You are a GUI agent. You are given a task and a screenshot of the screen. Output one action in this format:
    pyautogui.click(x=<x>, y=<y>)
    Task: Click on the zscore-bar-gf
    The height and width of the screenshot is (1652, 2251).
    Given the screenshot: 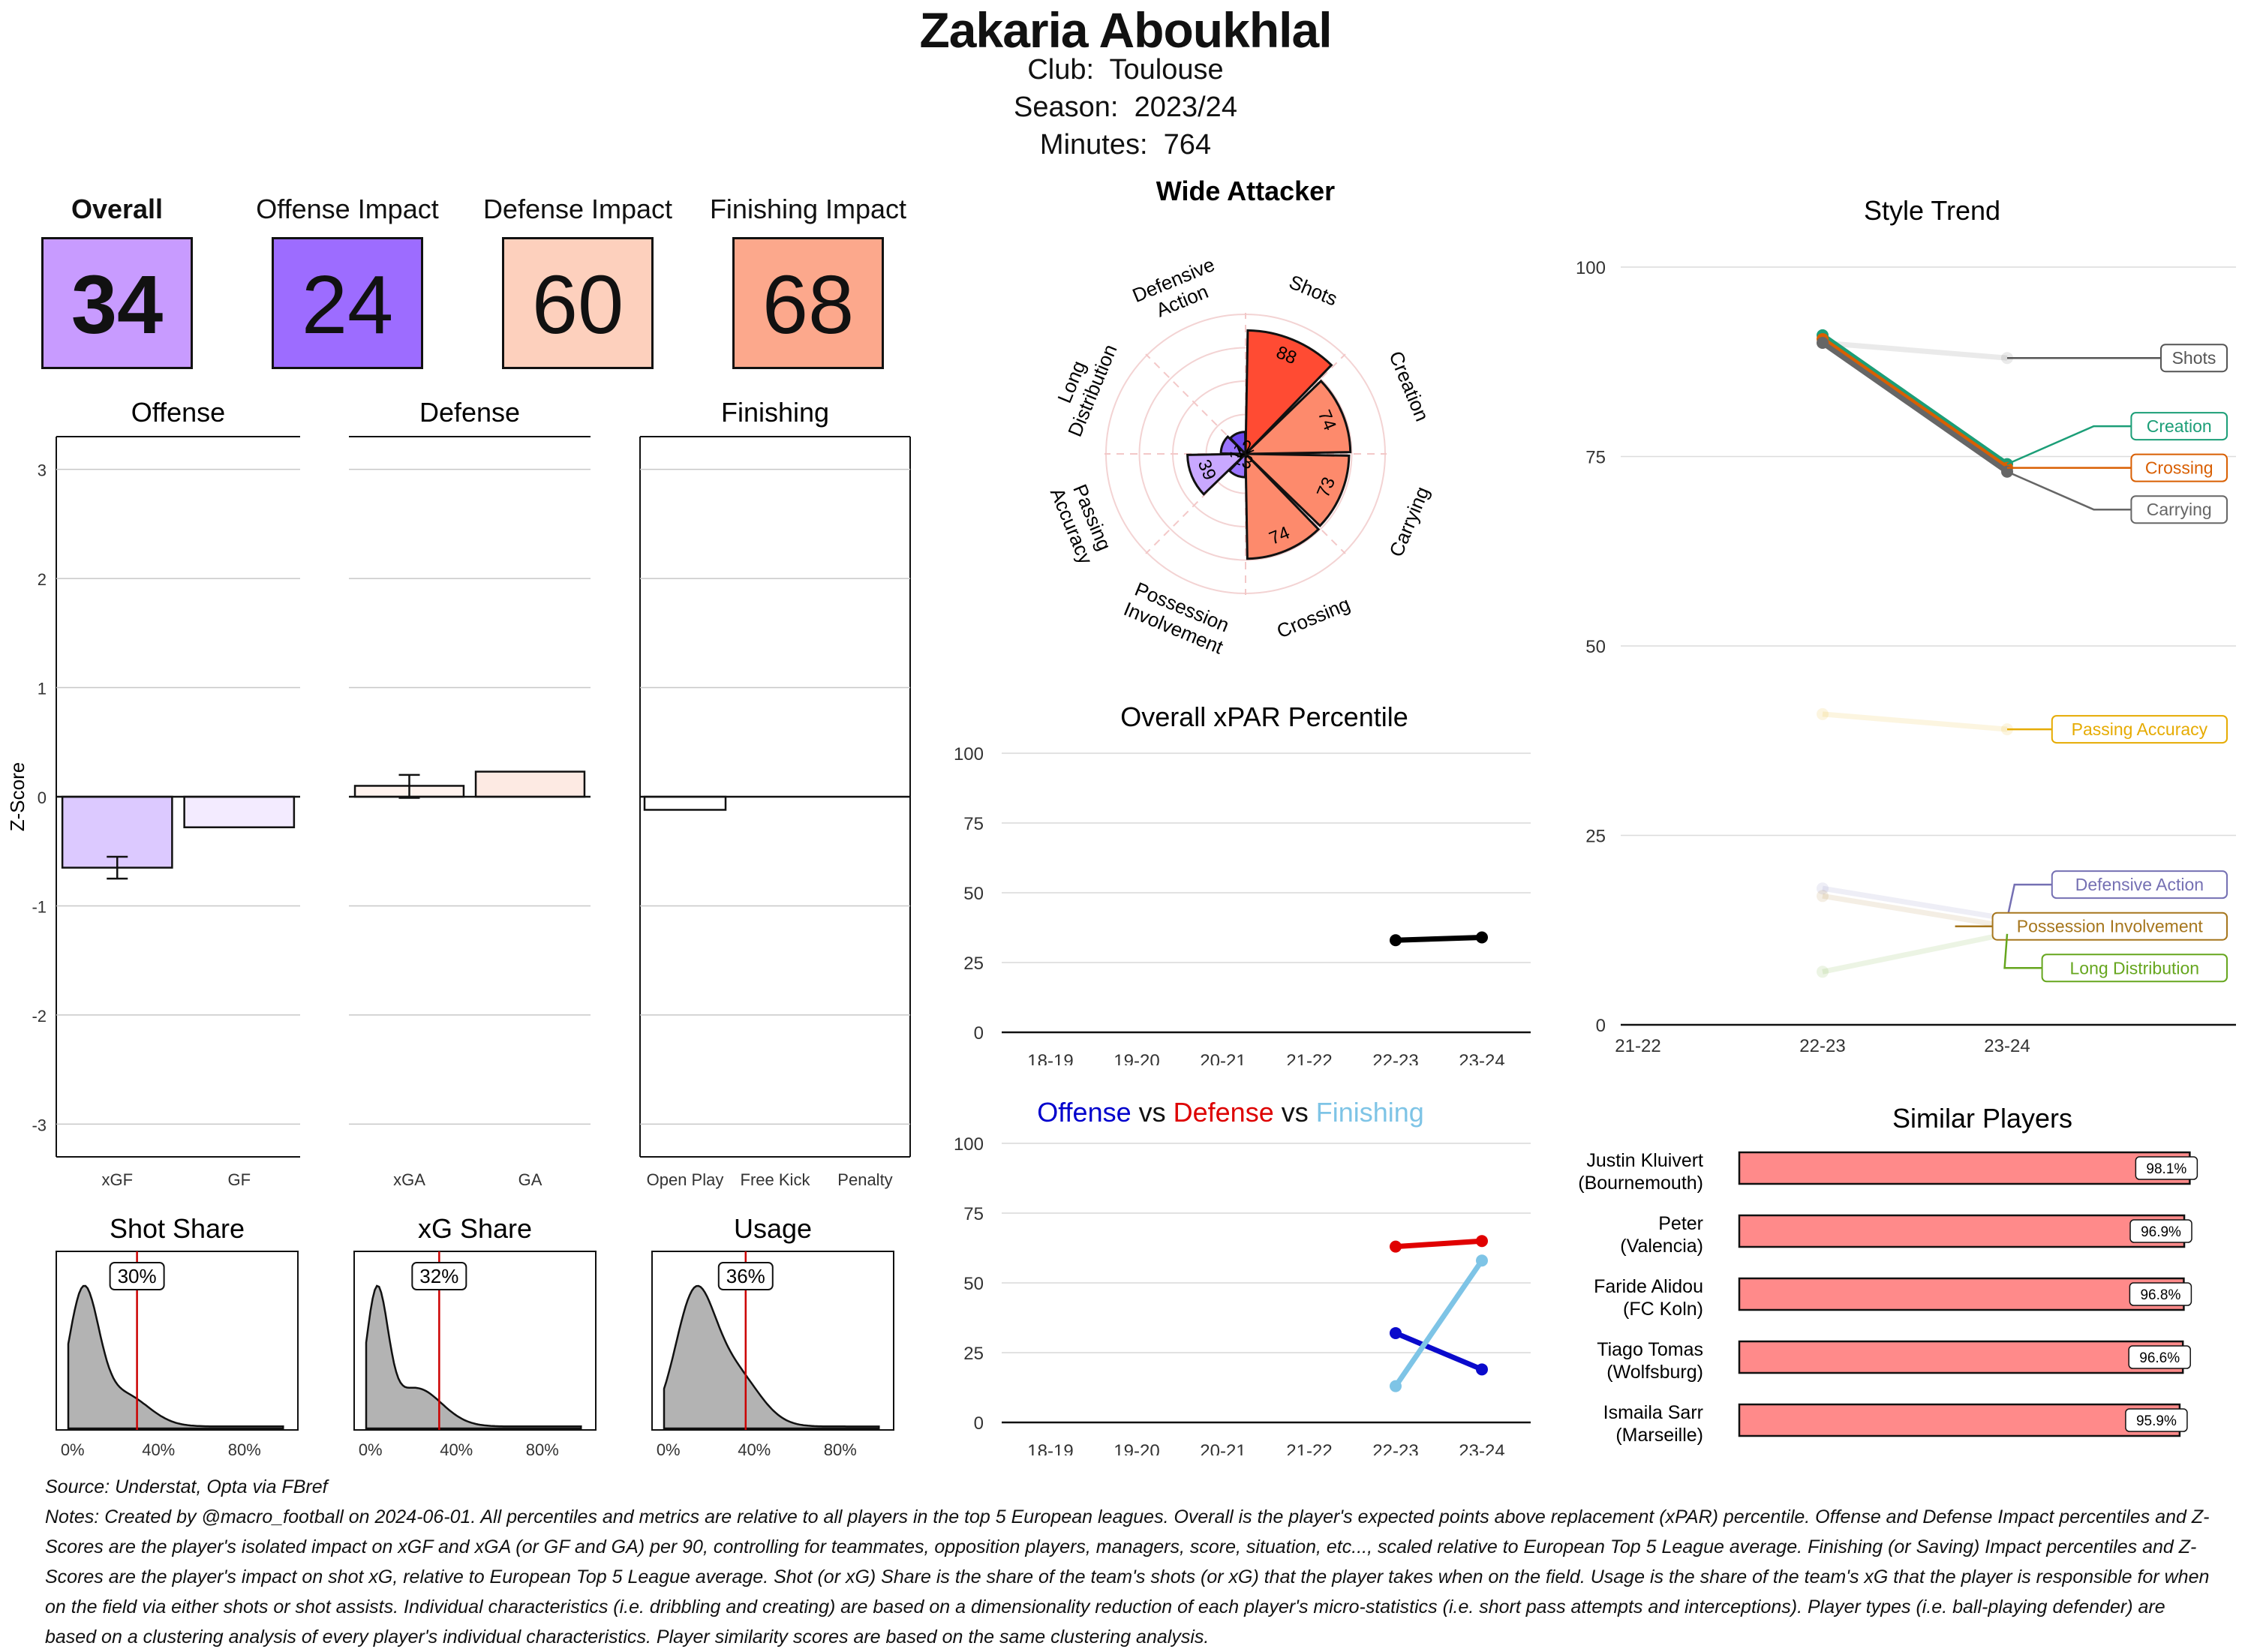 What is the action you would take?
    pyautogui.click(x=239, y=811)
    